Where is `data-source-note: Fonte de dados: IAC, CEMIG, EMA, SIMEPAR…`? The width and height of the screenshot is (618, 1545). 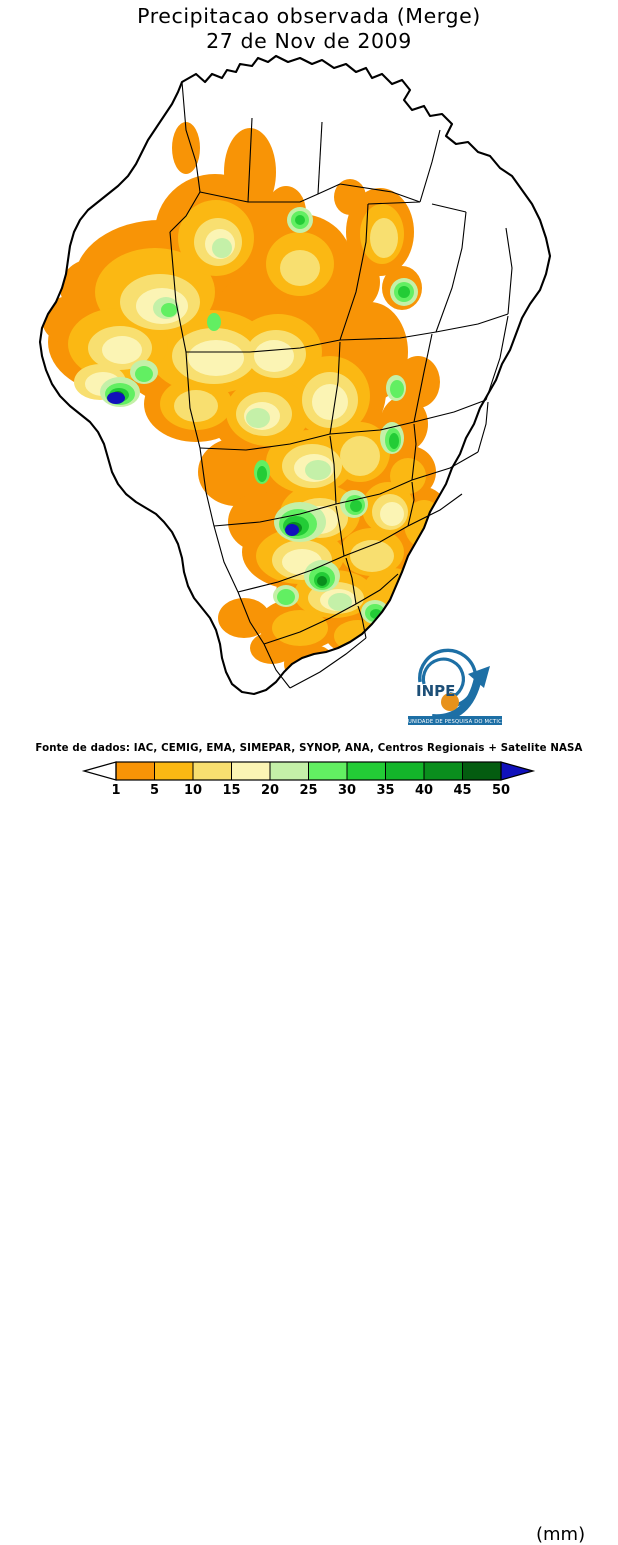 data-source-note: Fonte de dados: IAC, CEMIG, EMA, SIMEPAR… is located at coordinates (309, 748).